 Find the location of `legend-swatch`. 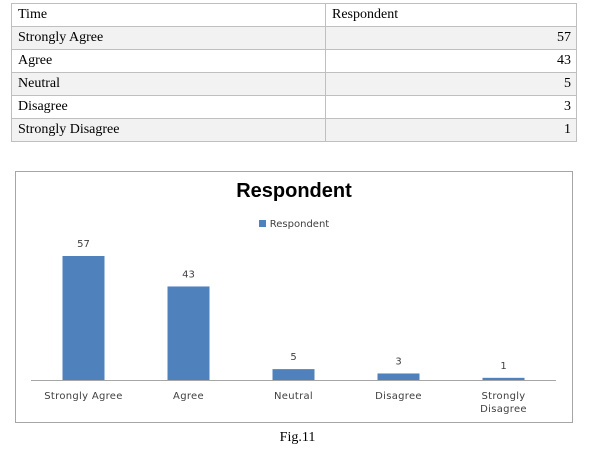

legend-swatch is located at coordinates (262, 223).